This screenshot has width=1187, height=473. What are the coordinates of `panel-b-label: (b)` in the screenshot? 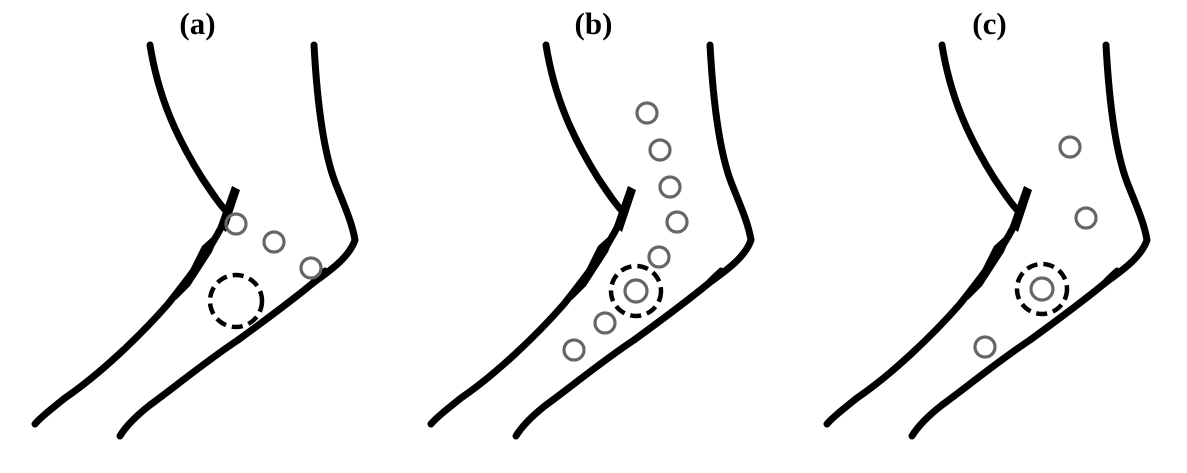 It's located at (593, 23).